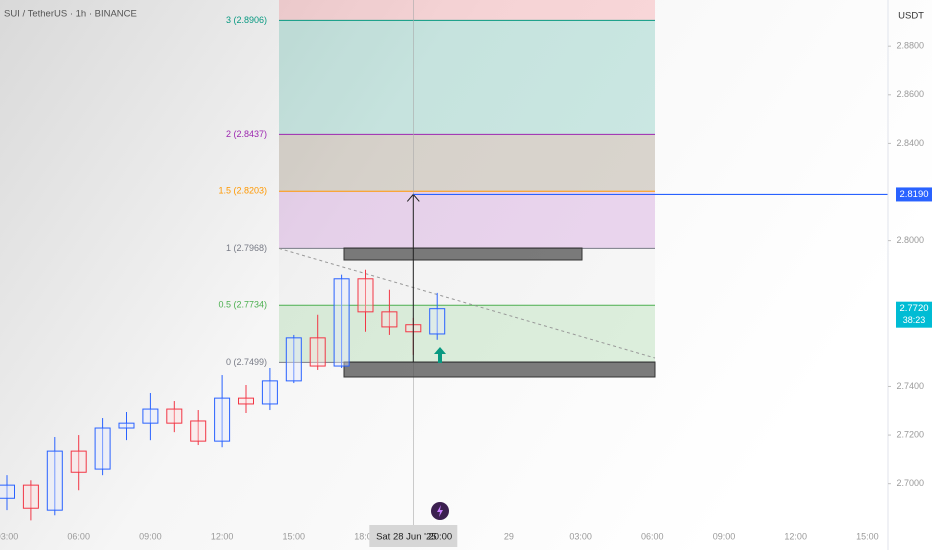 This screenshot has height=550, width=932. Describe the element at coordinates (242, 191) in the screenshot. I see `fib-label: 1.5 (2.8203)` at that location.